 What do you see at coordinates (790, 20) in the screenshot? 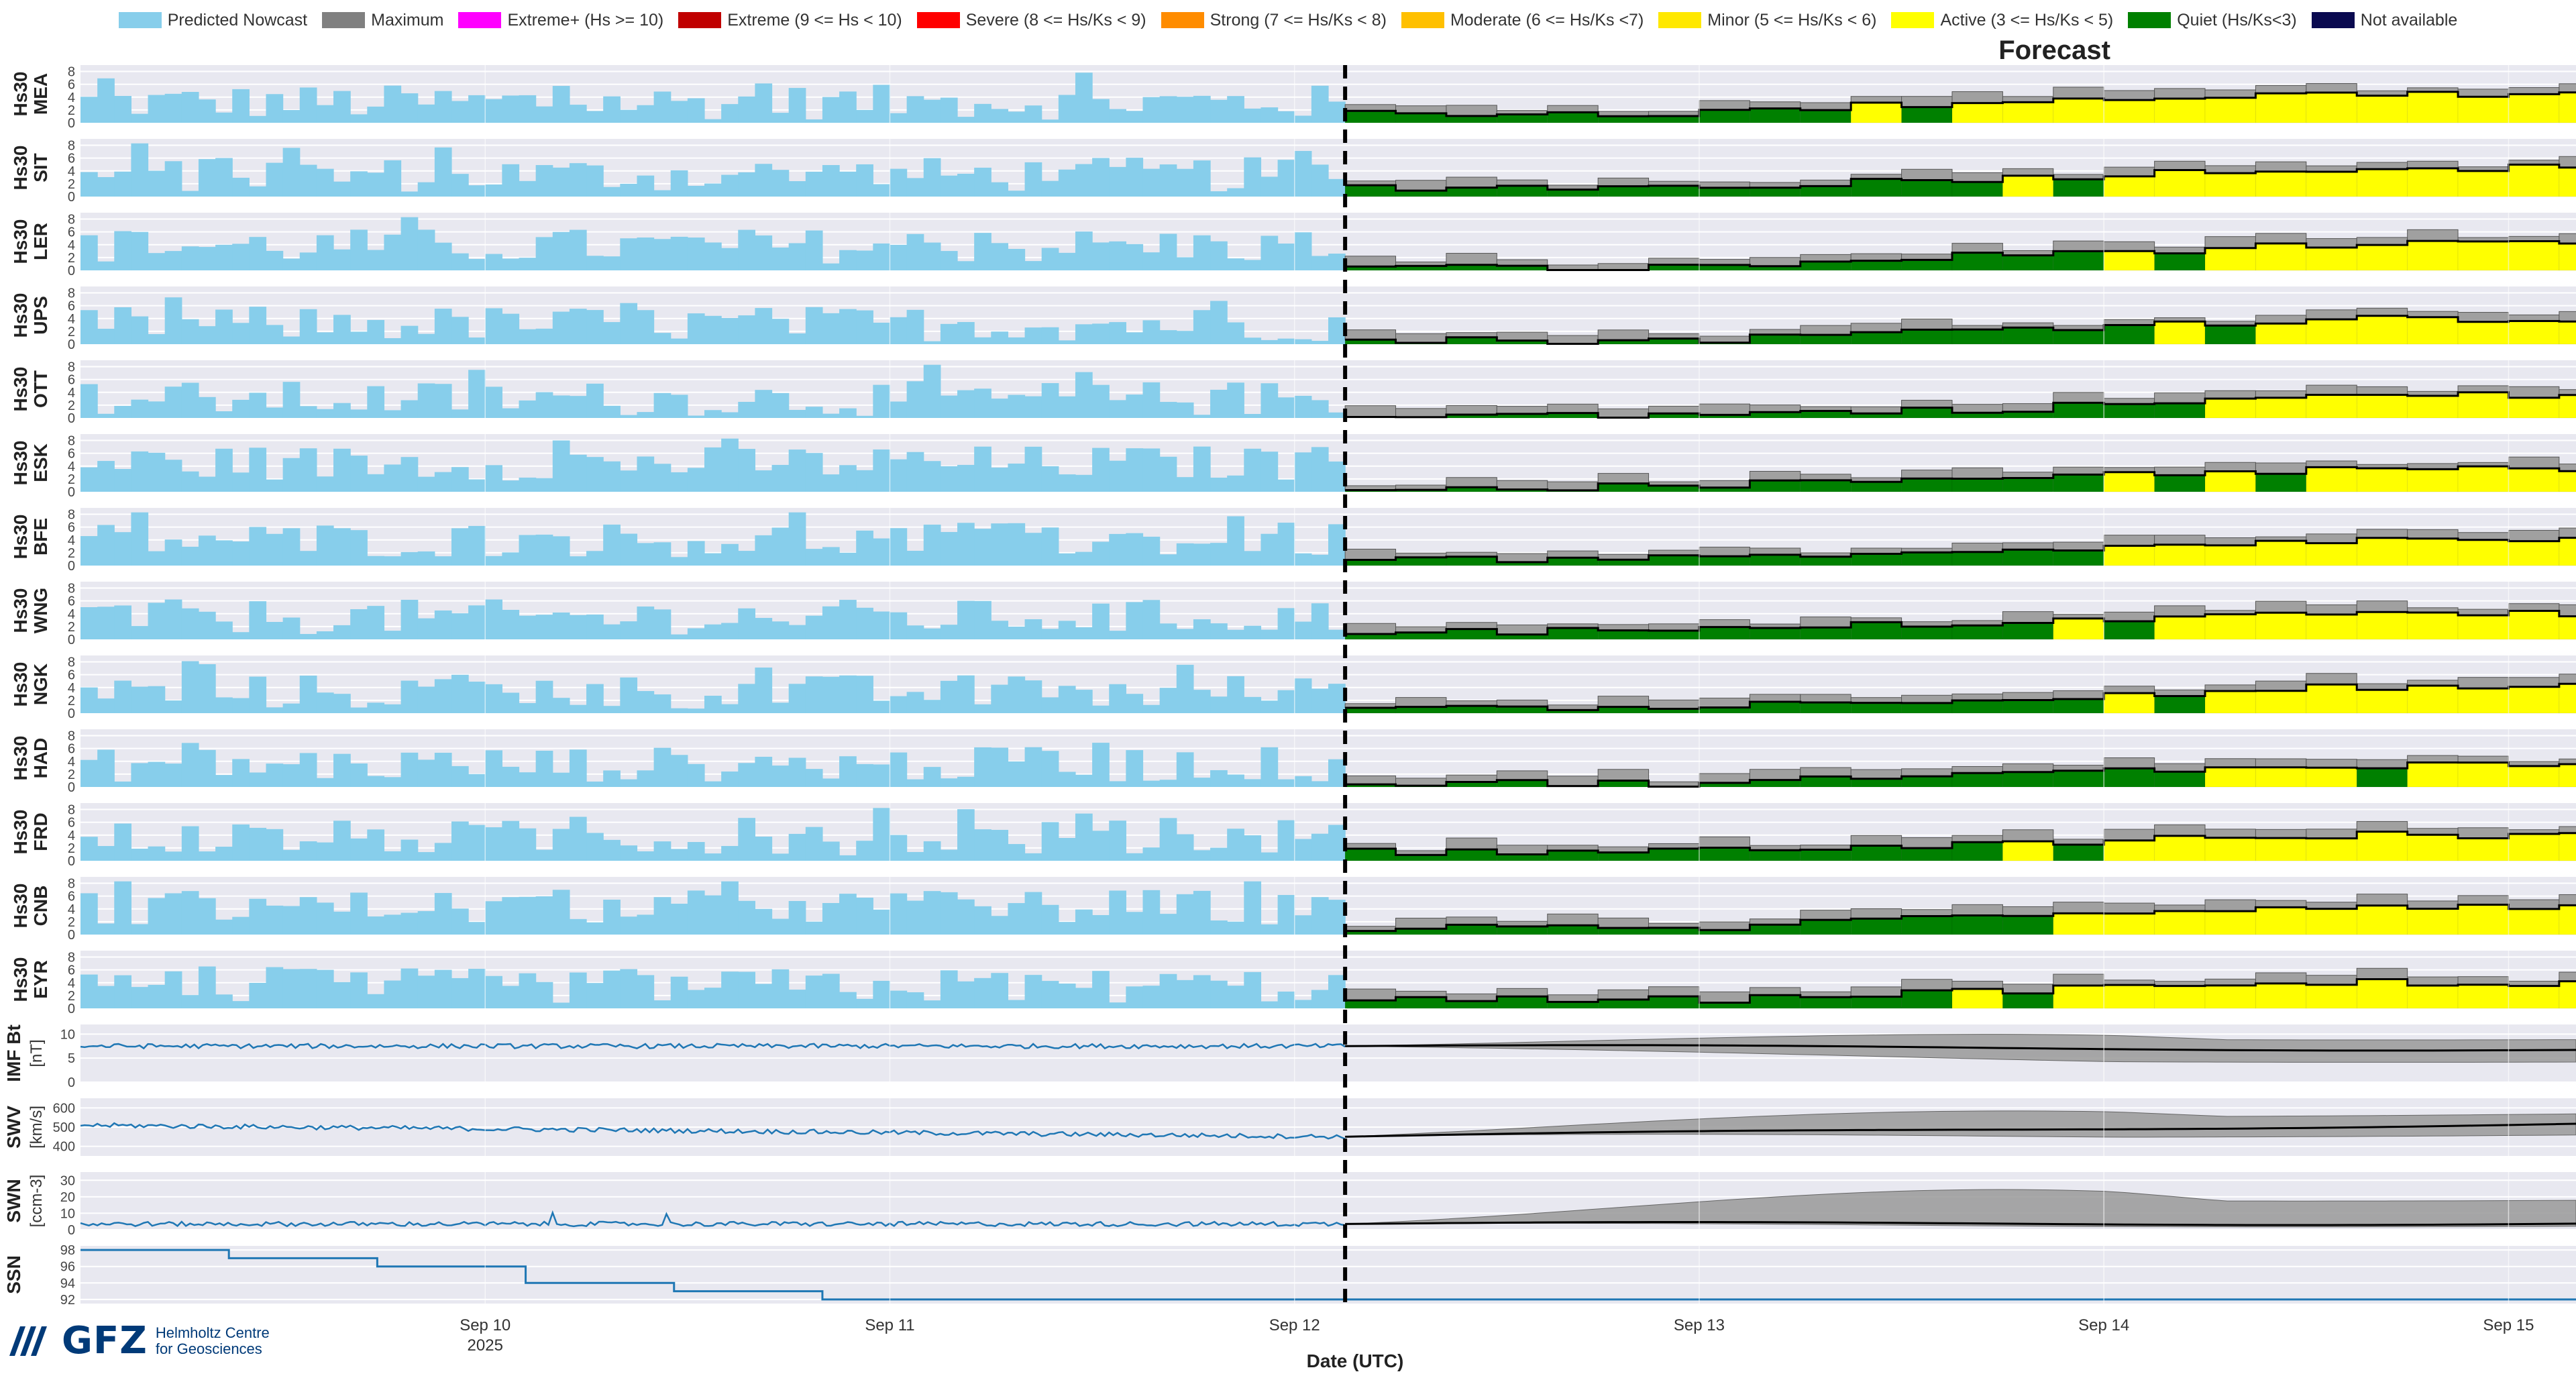
I see `legend-item: Extreme (9 <= Hs < 10)` at bounding box center [790, 20].